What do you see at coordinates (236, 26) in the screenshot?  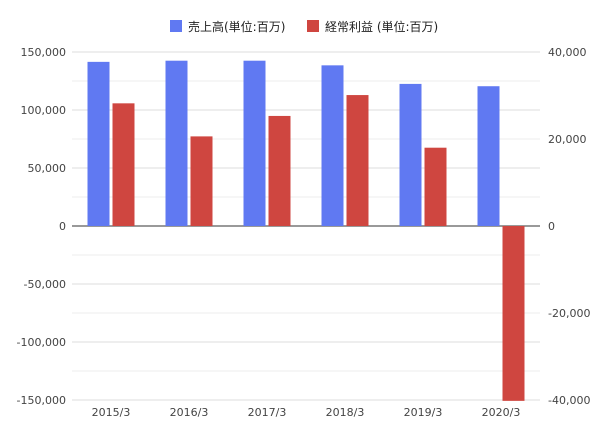 I see `legend-label-sales: 売上高(単位:百万)` at bounding box center [236, 26].